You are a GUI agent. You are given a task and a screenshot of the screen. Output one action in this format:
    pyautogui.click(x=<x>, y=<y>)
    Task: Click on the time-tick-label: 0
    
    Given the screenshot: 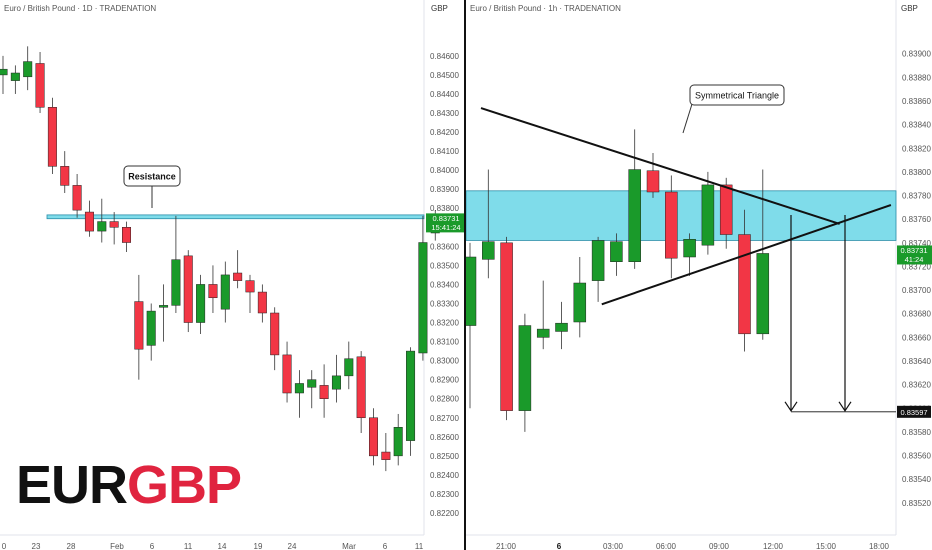 What is the action you would take?
    pyautogui.click(x=4, y=546)
    